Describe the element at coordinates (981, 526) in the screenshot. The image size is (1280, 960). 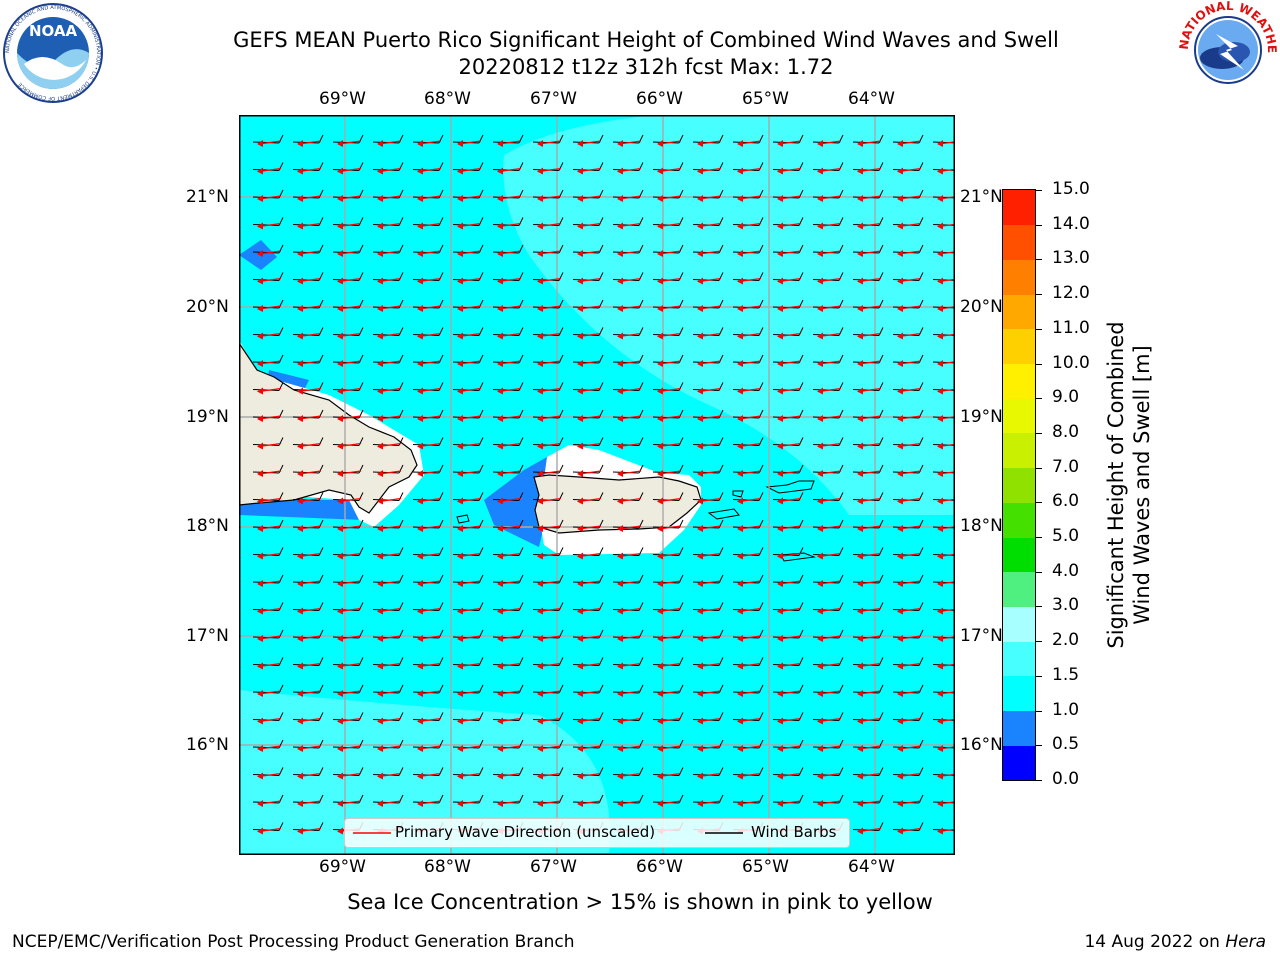
I see `lat-label-right-18n: 18°N` at that location.